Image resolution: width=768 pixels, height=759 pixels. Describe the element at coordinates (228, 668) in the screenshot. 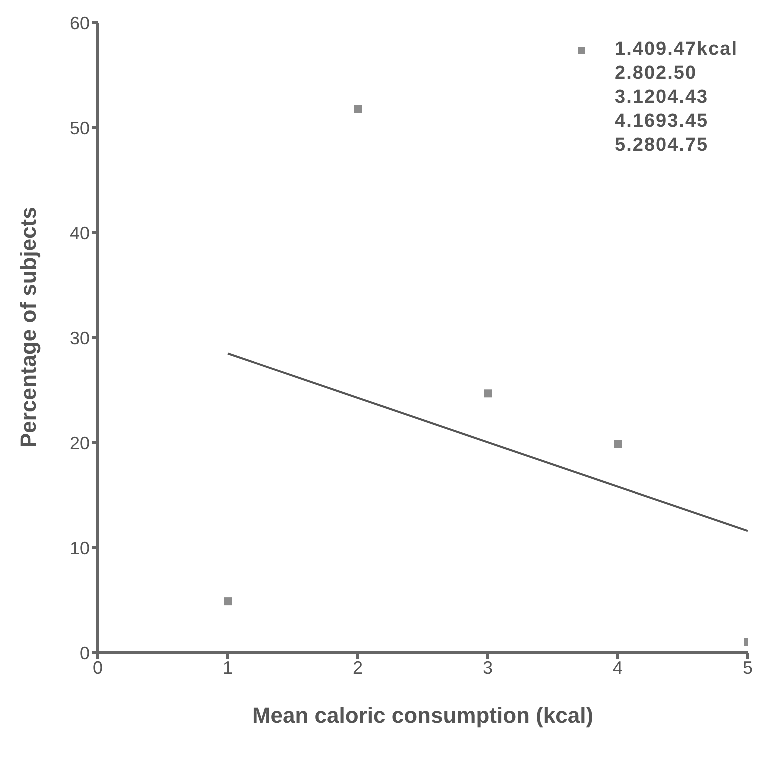

I see `x-tick-label: 1` at that location.